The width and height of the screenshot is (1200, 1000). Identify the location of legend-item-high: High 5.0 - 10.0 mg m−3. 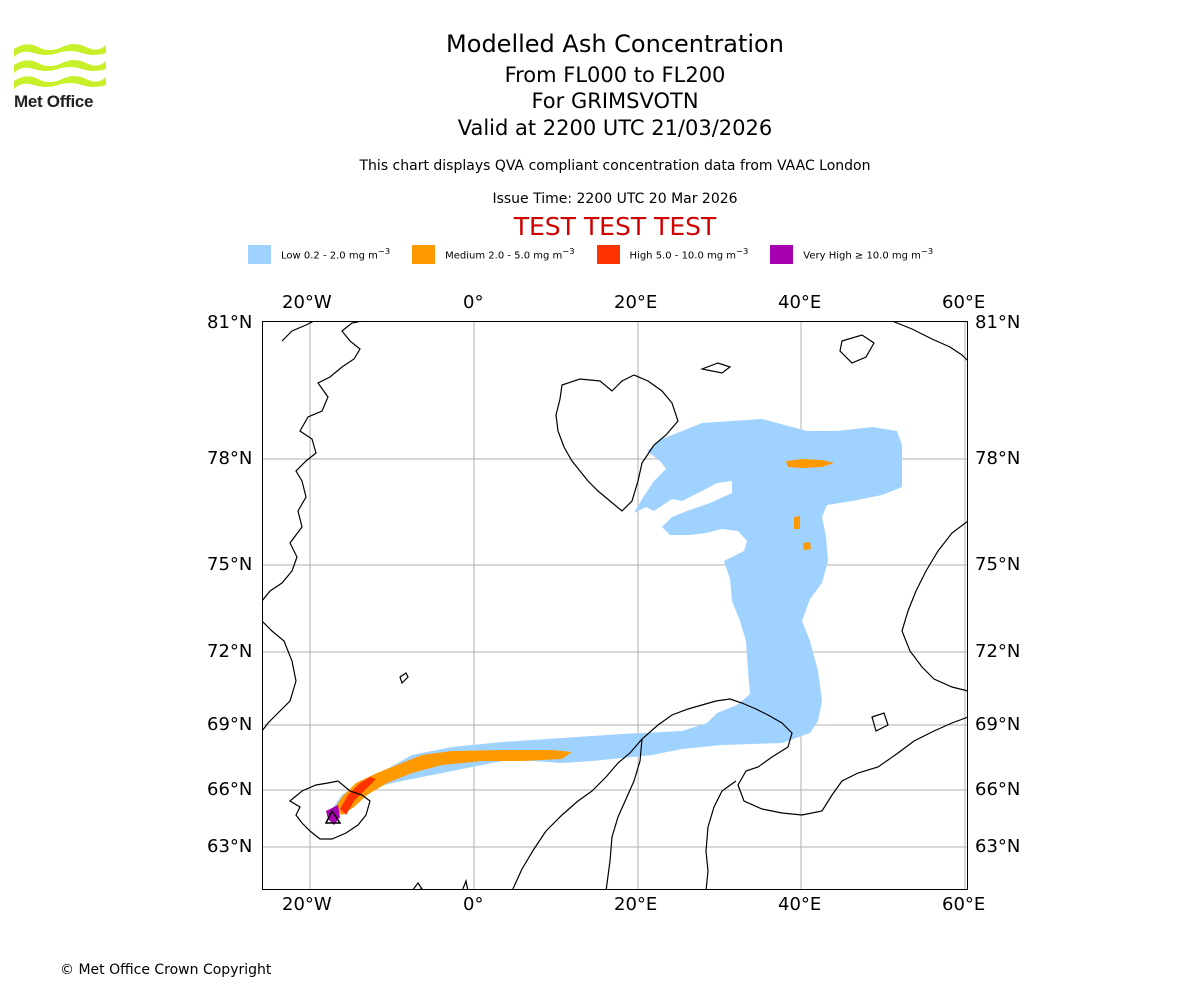
(672, 254).